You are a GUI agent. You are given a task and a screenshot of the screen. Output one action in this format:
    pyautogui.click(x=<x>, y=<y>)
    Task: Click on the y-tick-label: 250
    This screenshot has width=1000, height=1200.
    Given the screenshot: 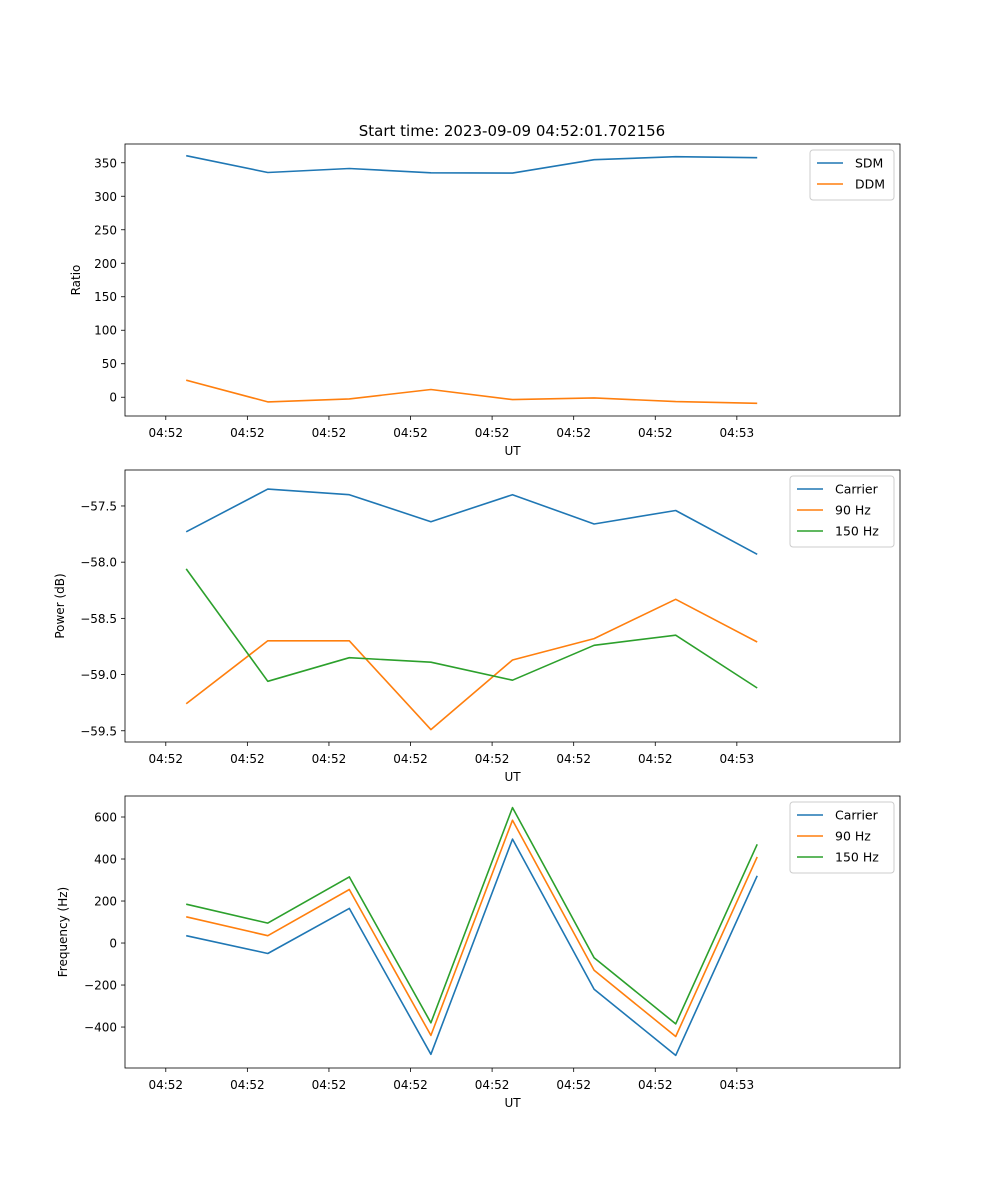 What is the action you would take?
    pyautogui.click(x=105, y=230)
    